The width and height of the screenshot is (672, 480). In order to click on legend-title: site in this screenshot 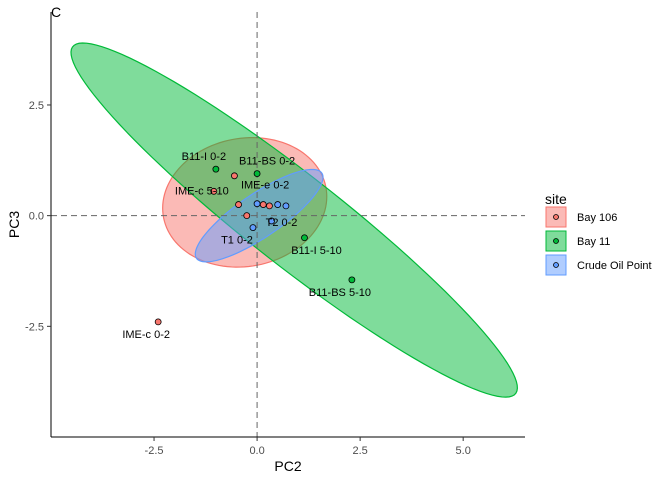, I will do `click(556, 199)`.